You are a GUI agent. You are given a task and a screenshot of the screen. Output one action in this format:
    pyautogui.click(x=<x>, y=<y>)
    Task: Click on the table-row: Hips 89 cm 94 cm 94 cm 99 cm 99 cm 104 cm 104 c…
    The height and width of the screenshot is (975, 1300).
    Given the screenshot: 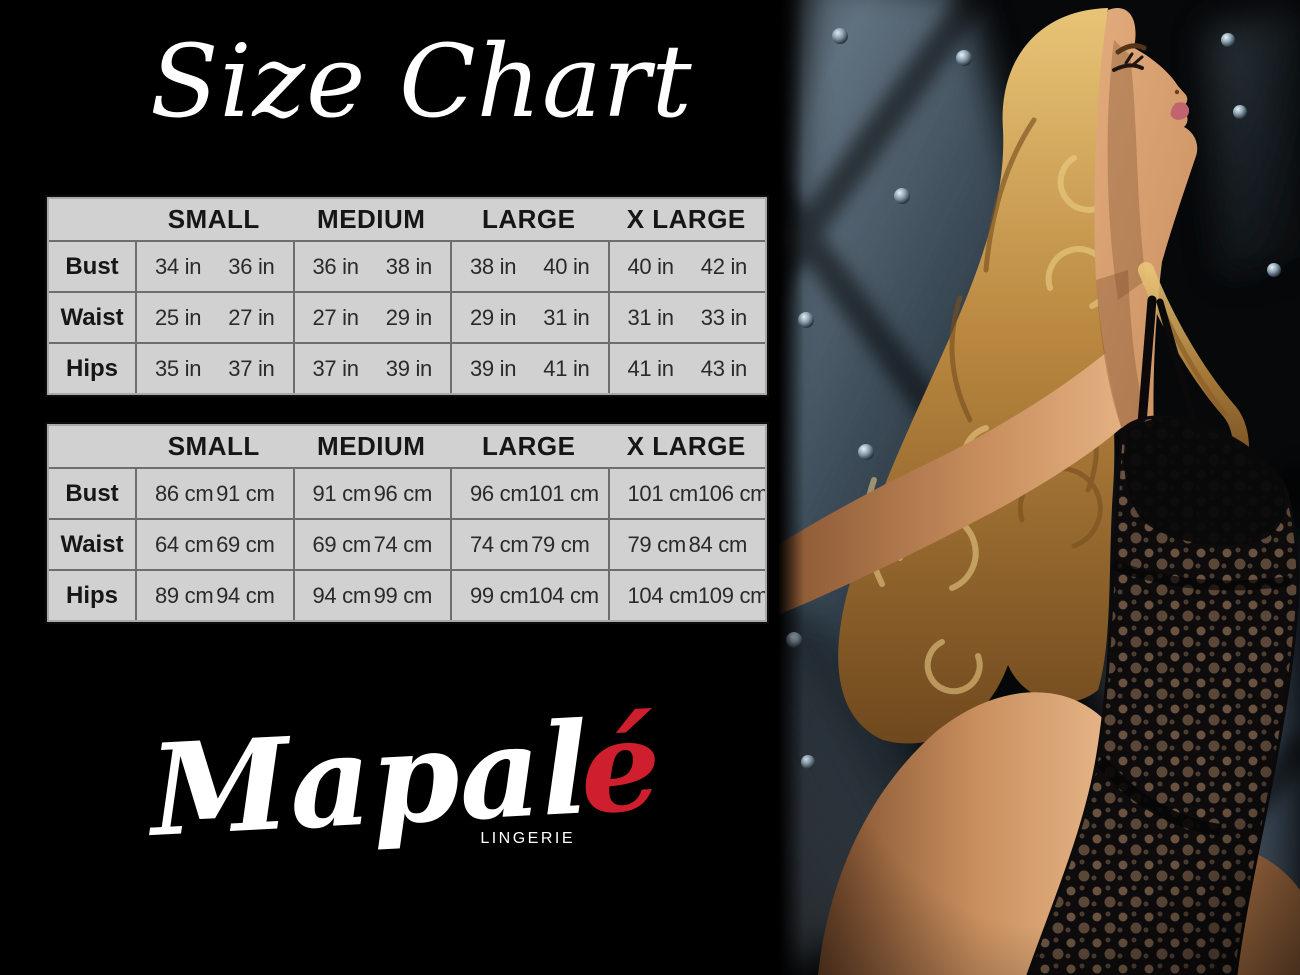 What is the action you would take?
    pyautogui.click(x=407, y=594)
    